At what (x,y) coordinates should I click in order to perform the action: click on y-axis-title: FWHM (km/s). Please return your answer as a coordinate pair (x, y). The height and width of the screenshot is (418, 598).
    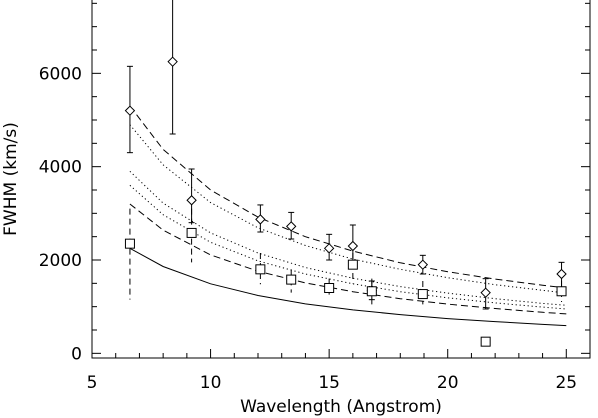
    Looking at the image, I should click on (11, 179).